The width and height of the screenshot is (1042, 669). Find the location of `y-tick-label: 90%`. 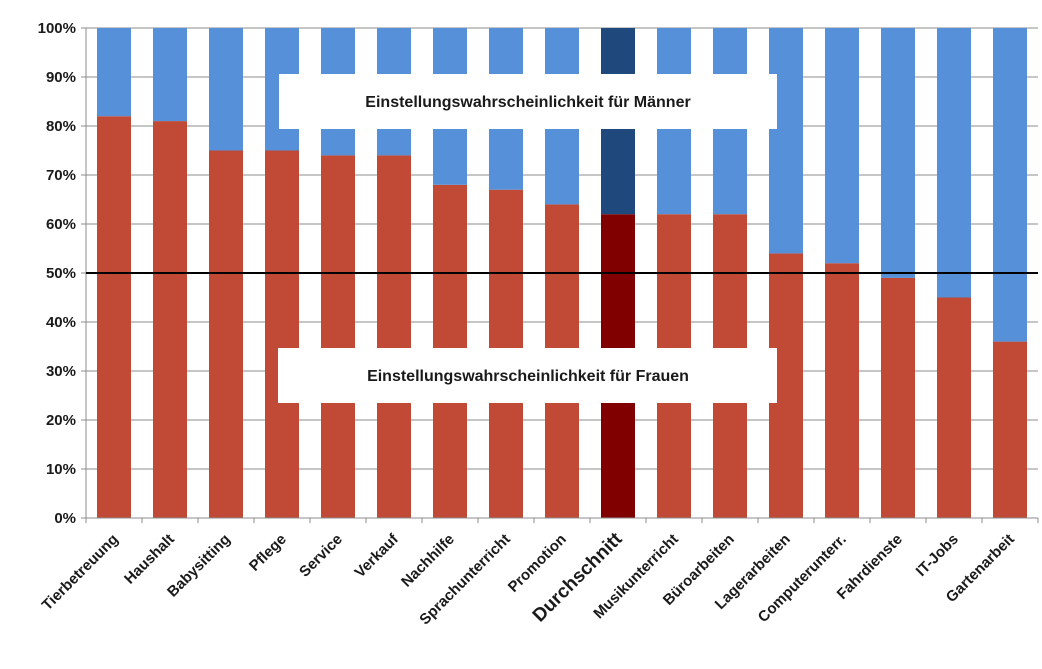

y-tick-label: 90% is located at coordinates (61, 77).